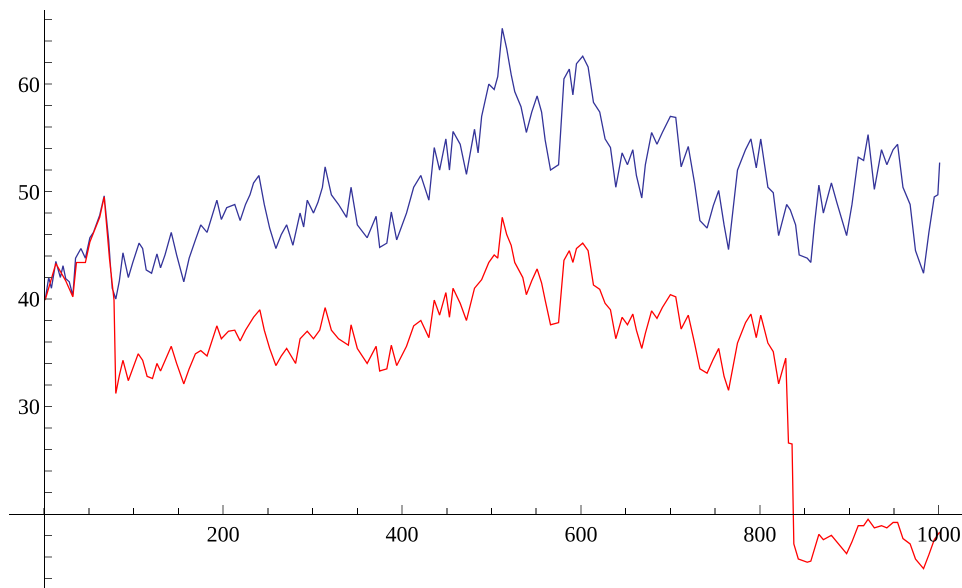 The height and width of the screenshot is (588, 962). What do you see at coordinates (402, 533) in the screenshot?
I see `x-tick-label: 400` at bounding box center [402, 533].